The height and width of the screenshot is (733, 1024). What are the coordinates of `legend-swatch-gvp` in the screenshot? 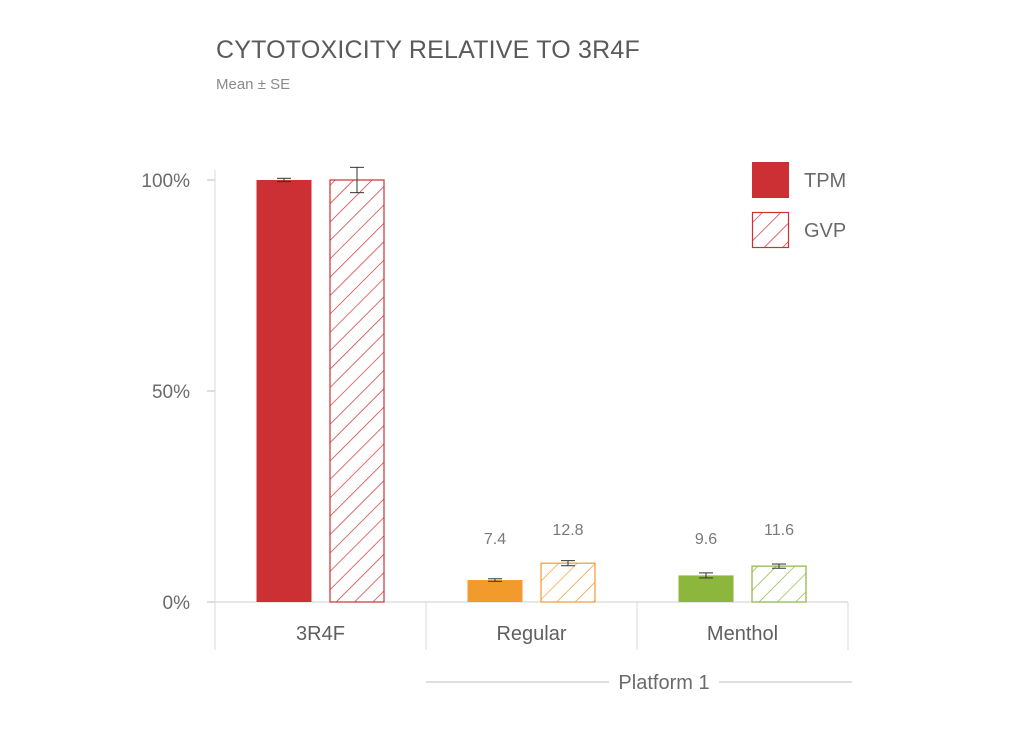 It's located at (770, 230).